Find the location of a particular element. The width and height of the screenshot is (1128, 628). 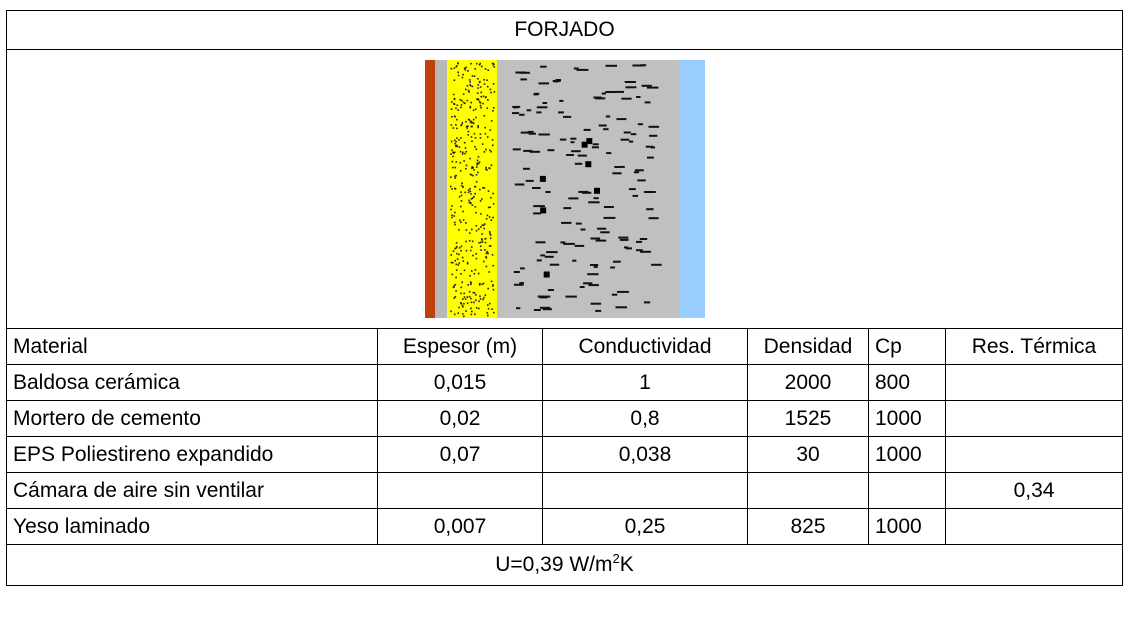

u-value-prefix: U=0,39 W/m is located at coordinates (554, 564).